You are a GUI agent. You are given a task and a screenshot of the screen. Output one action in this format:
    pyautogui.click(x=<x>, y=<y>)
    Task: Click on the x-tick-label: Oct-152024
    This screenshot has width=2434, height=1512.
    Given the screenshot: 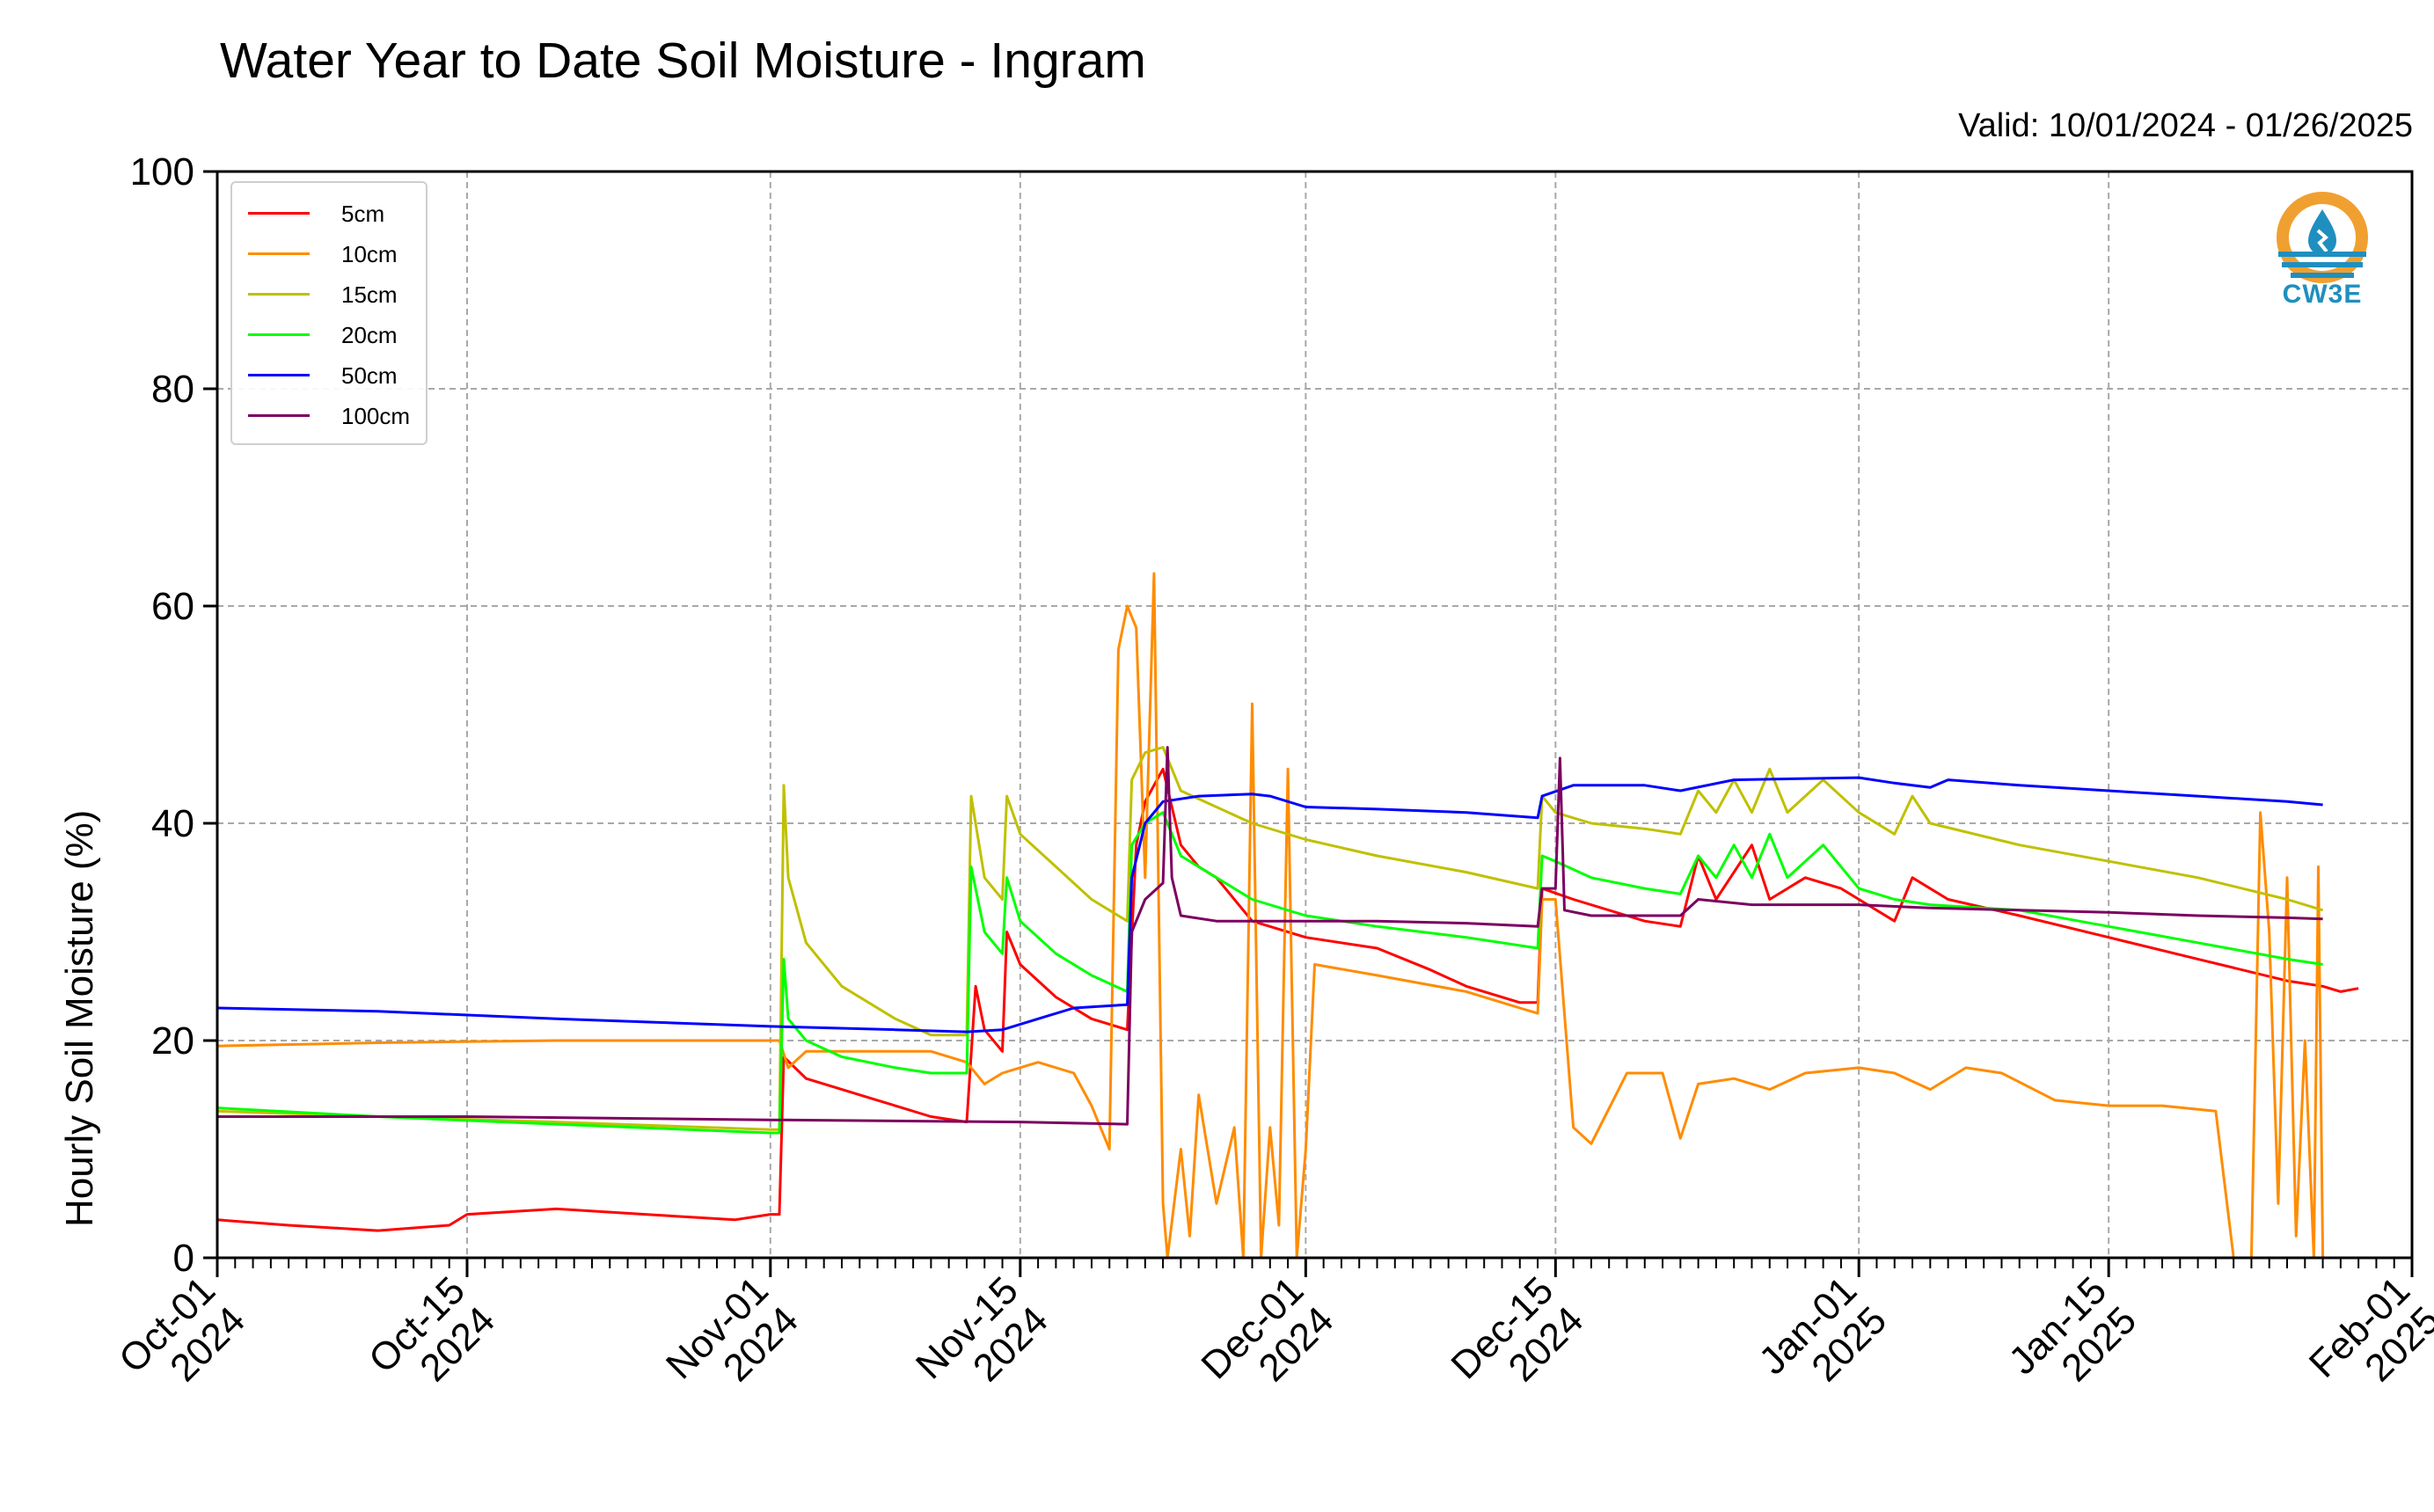 What is the action you would take?
    pyautogui.click(x=432, y=1339)
    